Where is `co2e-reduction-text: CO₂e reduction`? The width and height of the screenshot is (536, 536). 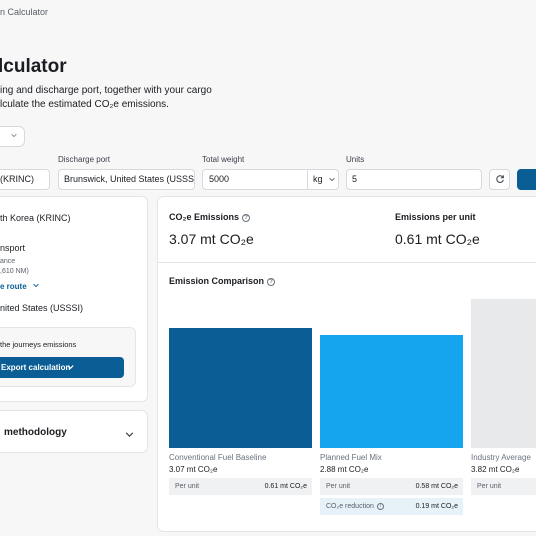
co2e-reduction-text: CO₂e reduction is located at coordinates (350, 506).